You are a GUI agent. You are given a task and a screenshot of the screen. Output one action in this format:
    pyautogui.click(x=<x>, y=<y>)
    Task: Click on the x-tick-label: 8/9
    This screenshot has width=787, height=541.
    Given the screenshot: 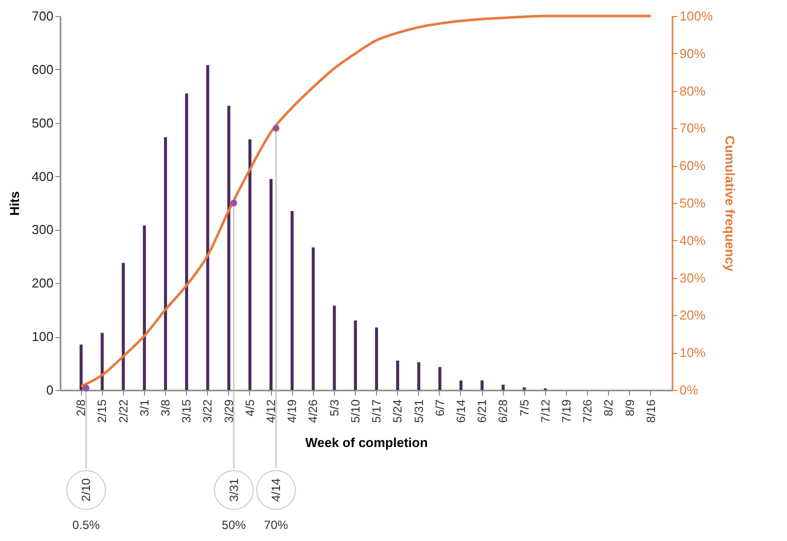 What is the action you would take?
    pyautogui.click(x=629, y=407)
    